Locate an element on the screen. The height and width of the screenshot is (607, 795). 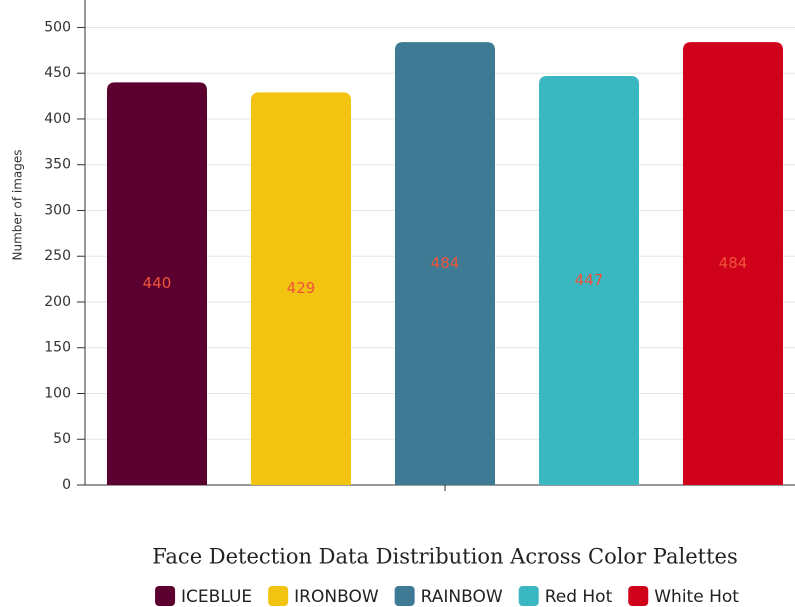
y-tick-label: 400 is located at coordinates (57, 119).